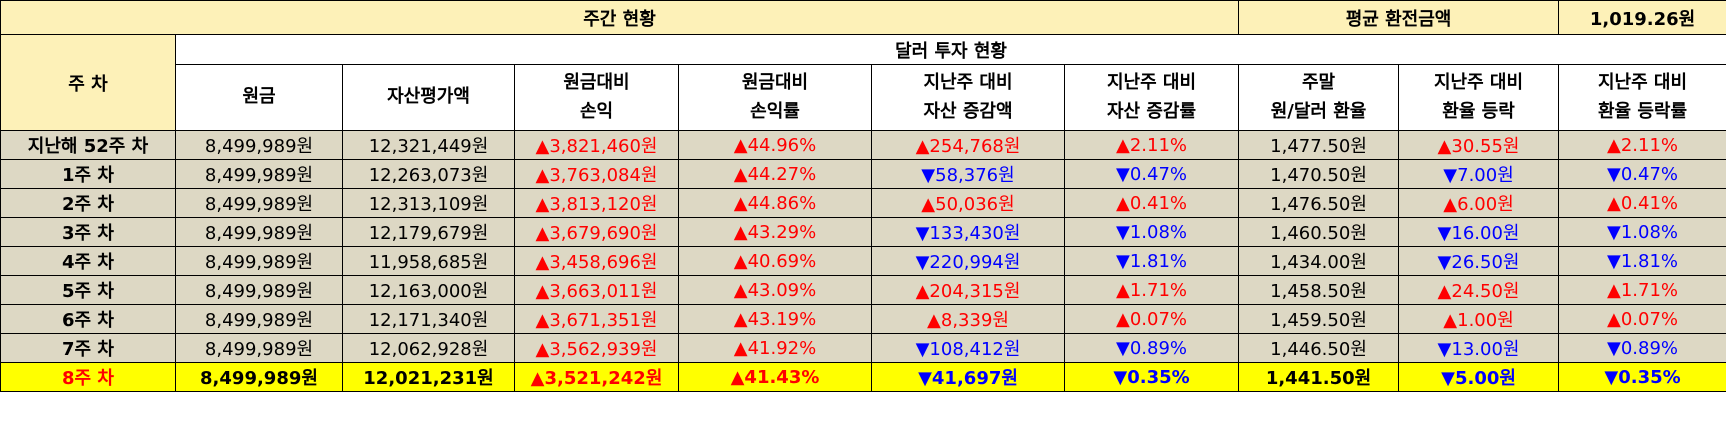  What do you see at coordinates (1479, 319) in the screenshot?
I see `exchange-change-cell: ▲1.00원` at bounding box center [1479, 319].